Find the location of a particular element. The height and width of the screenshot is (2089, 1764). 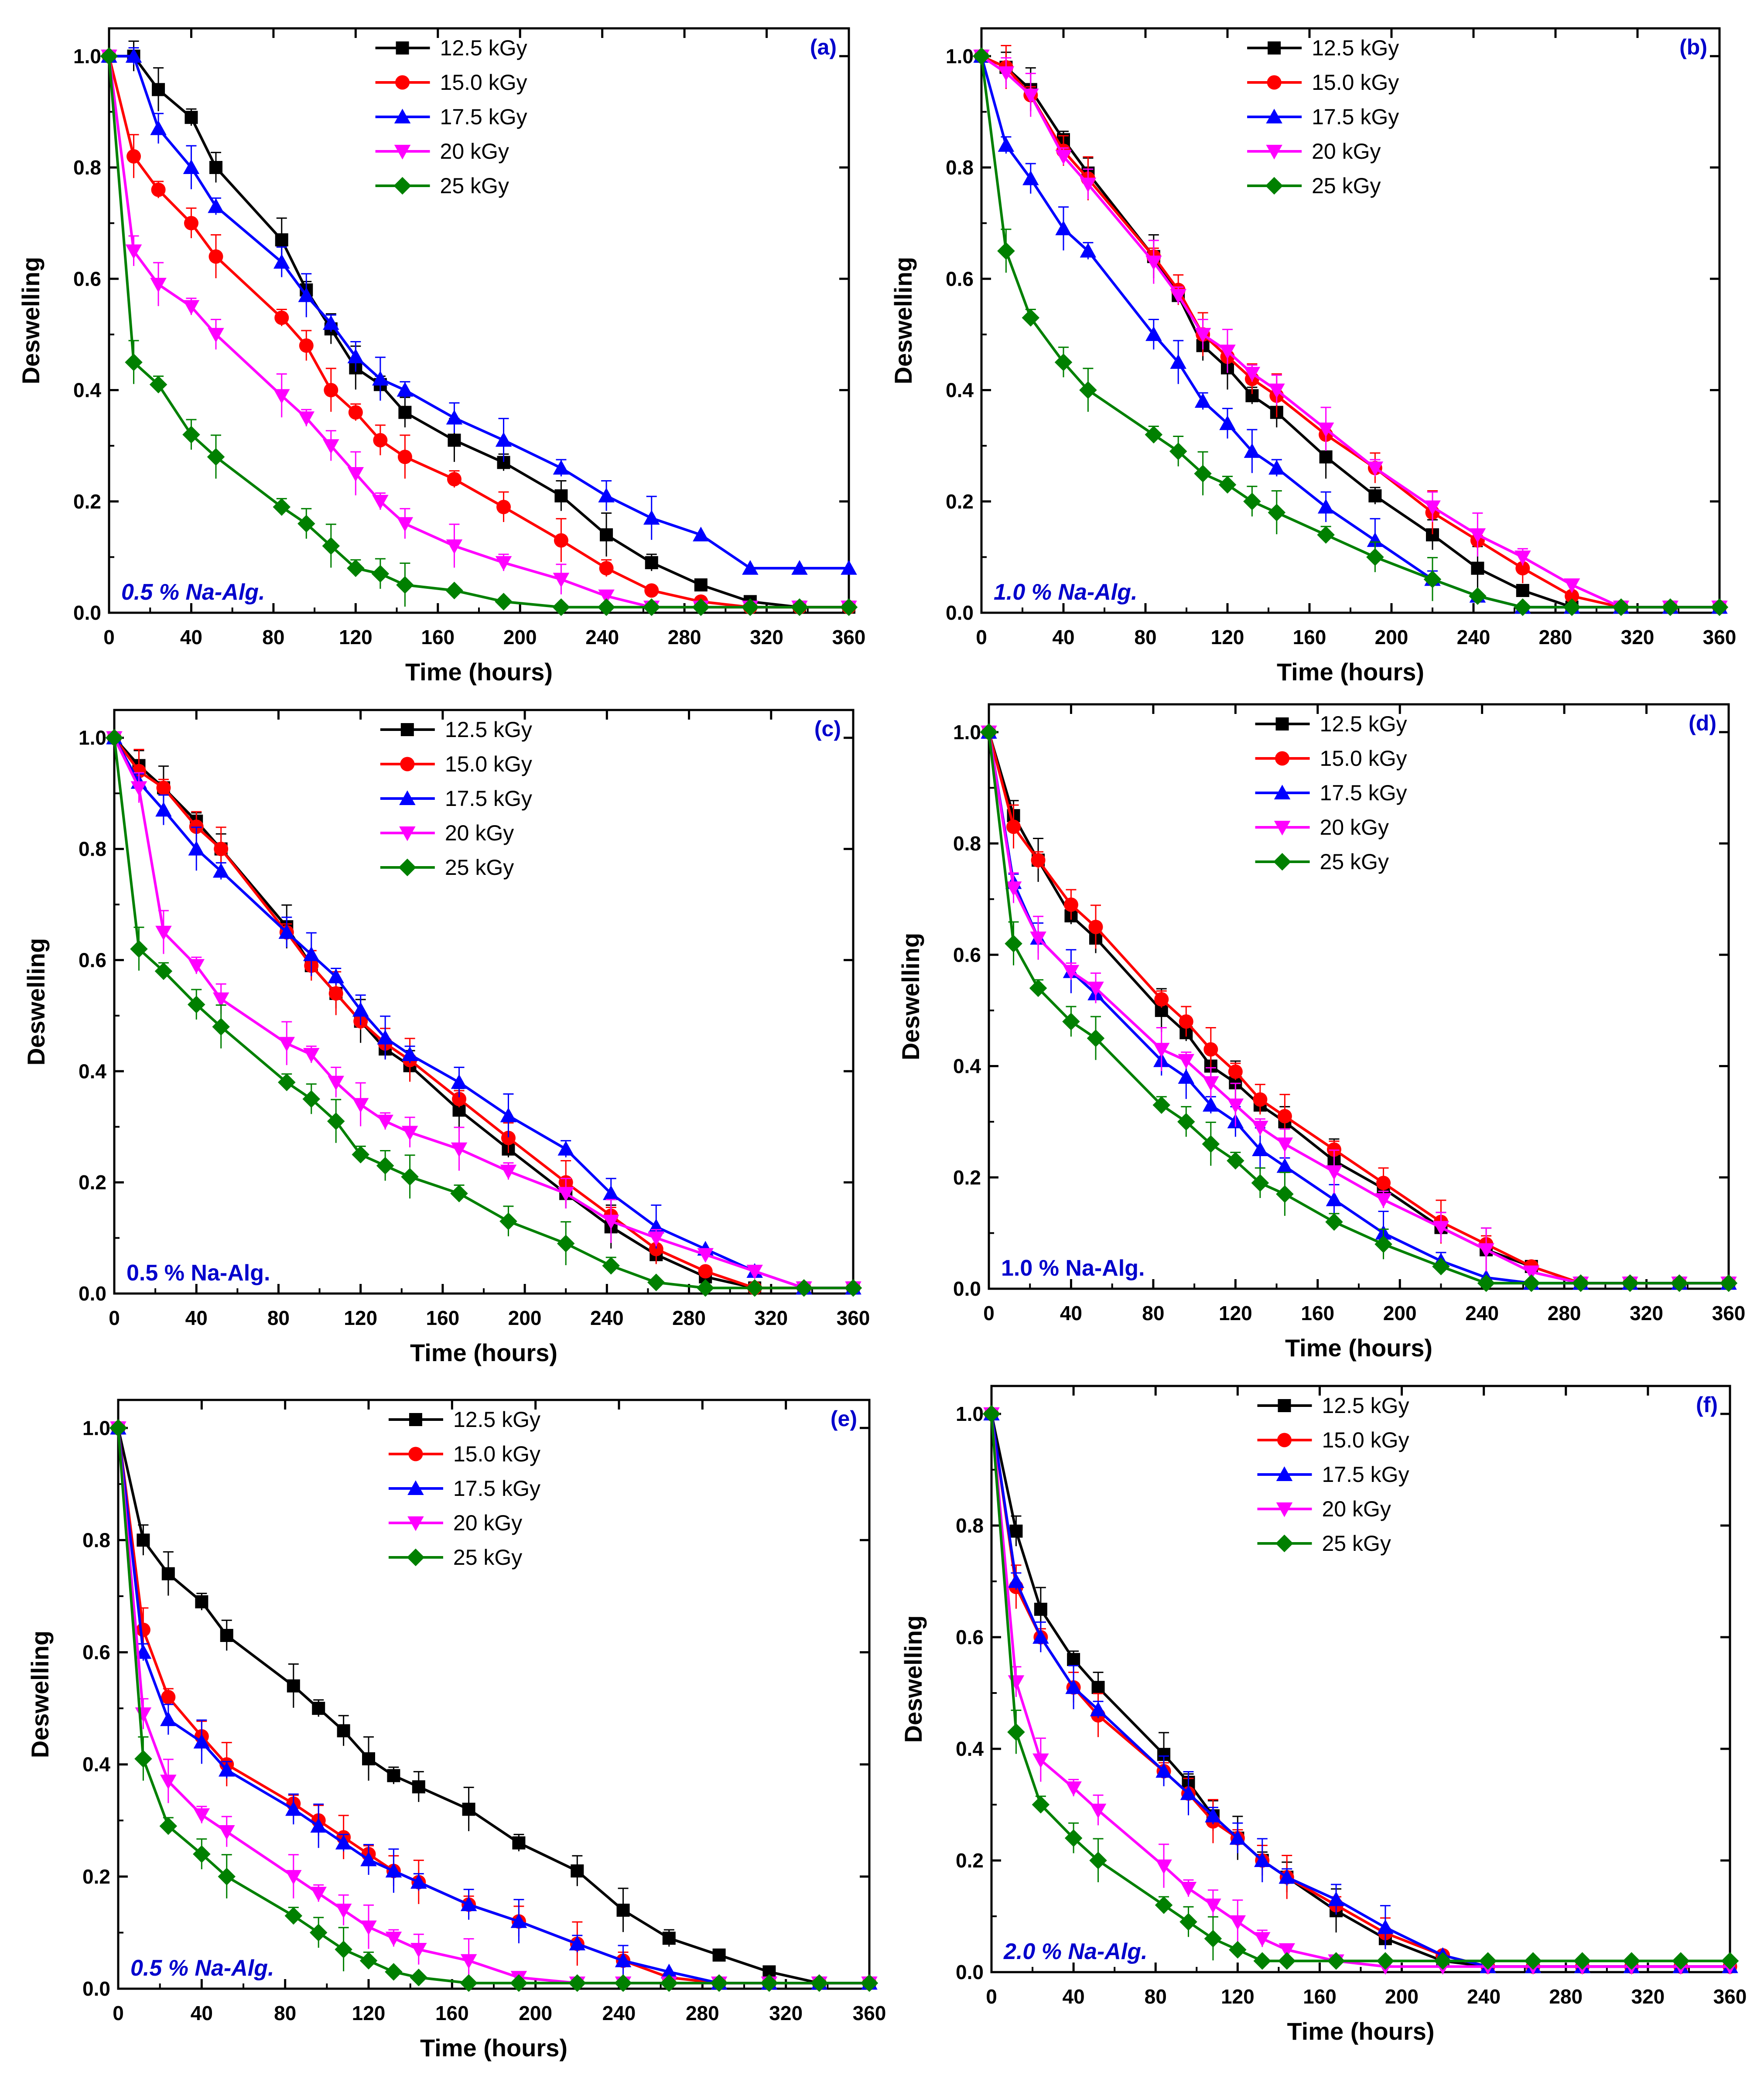

legend-label: 25 kGy is located at coordinates (1347, 186).